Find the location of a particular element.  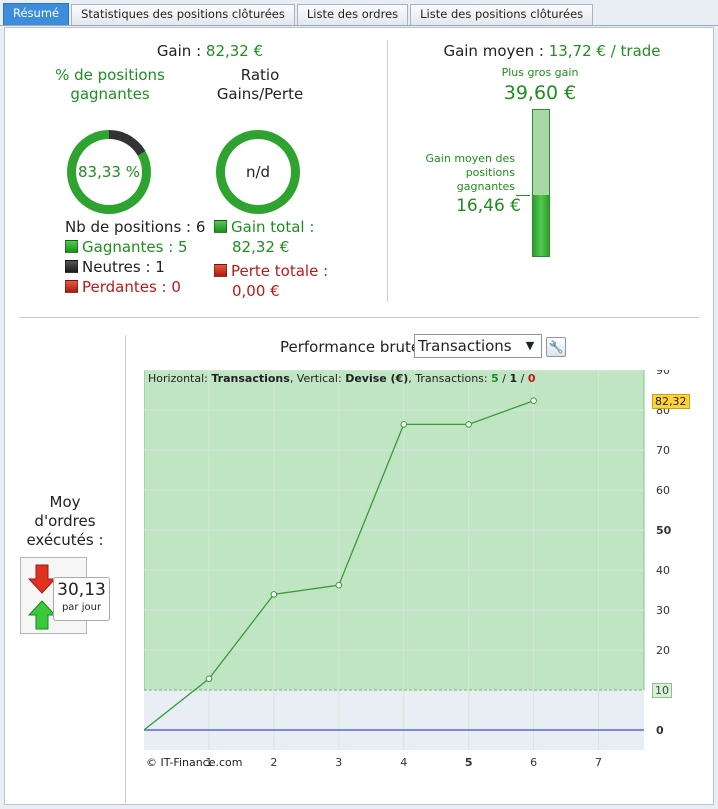

loss-total-value: 0,00 € is located at coordinates (256, 291).